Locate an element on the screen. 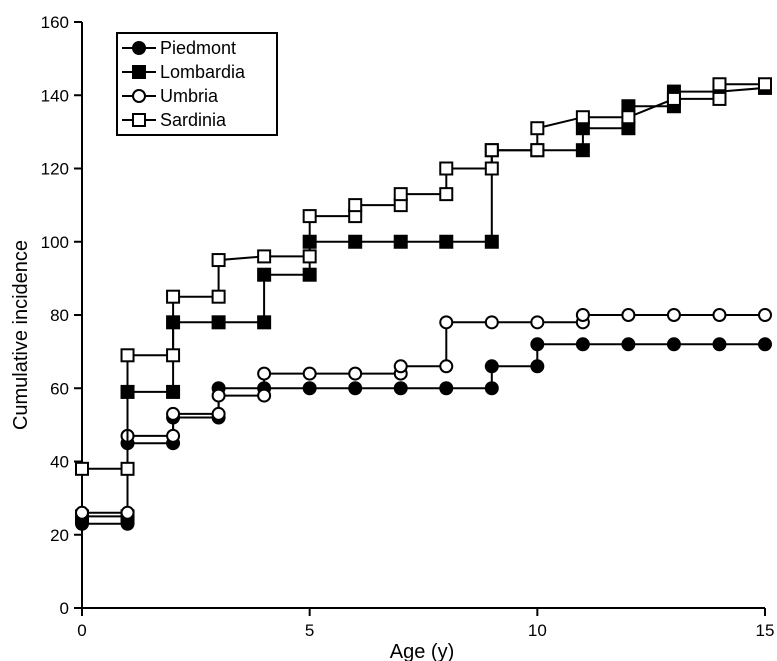 The image size is (777, 661). y-tick-label: 20 is located at coordinates (59, 535).